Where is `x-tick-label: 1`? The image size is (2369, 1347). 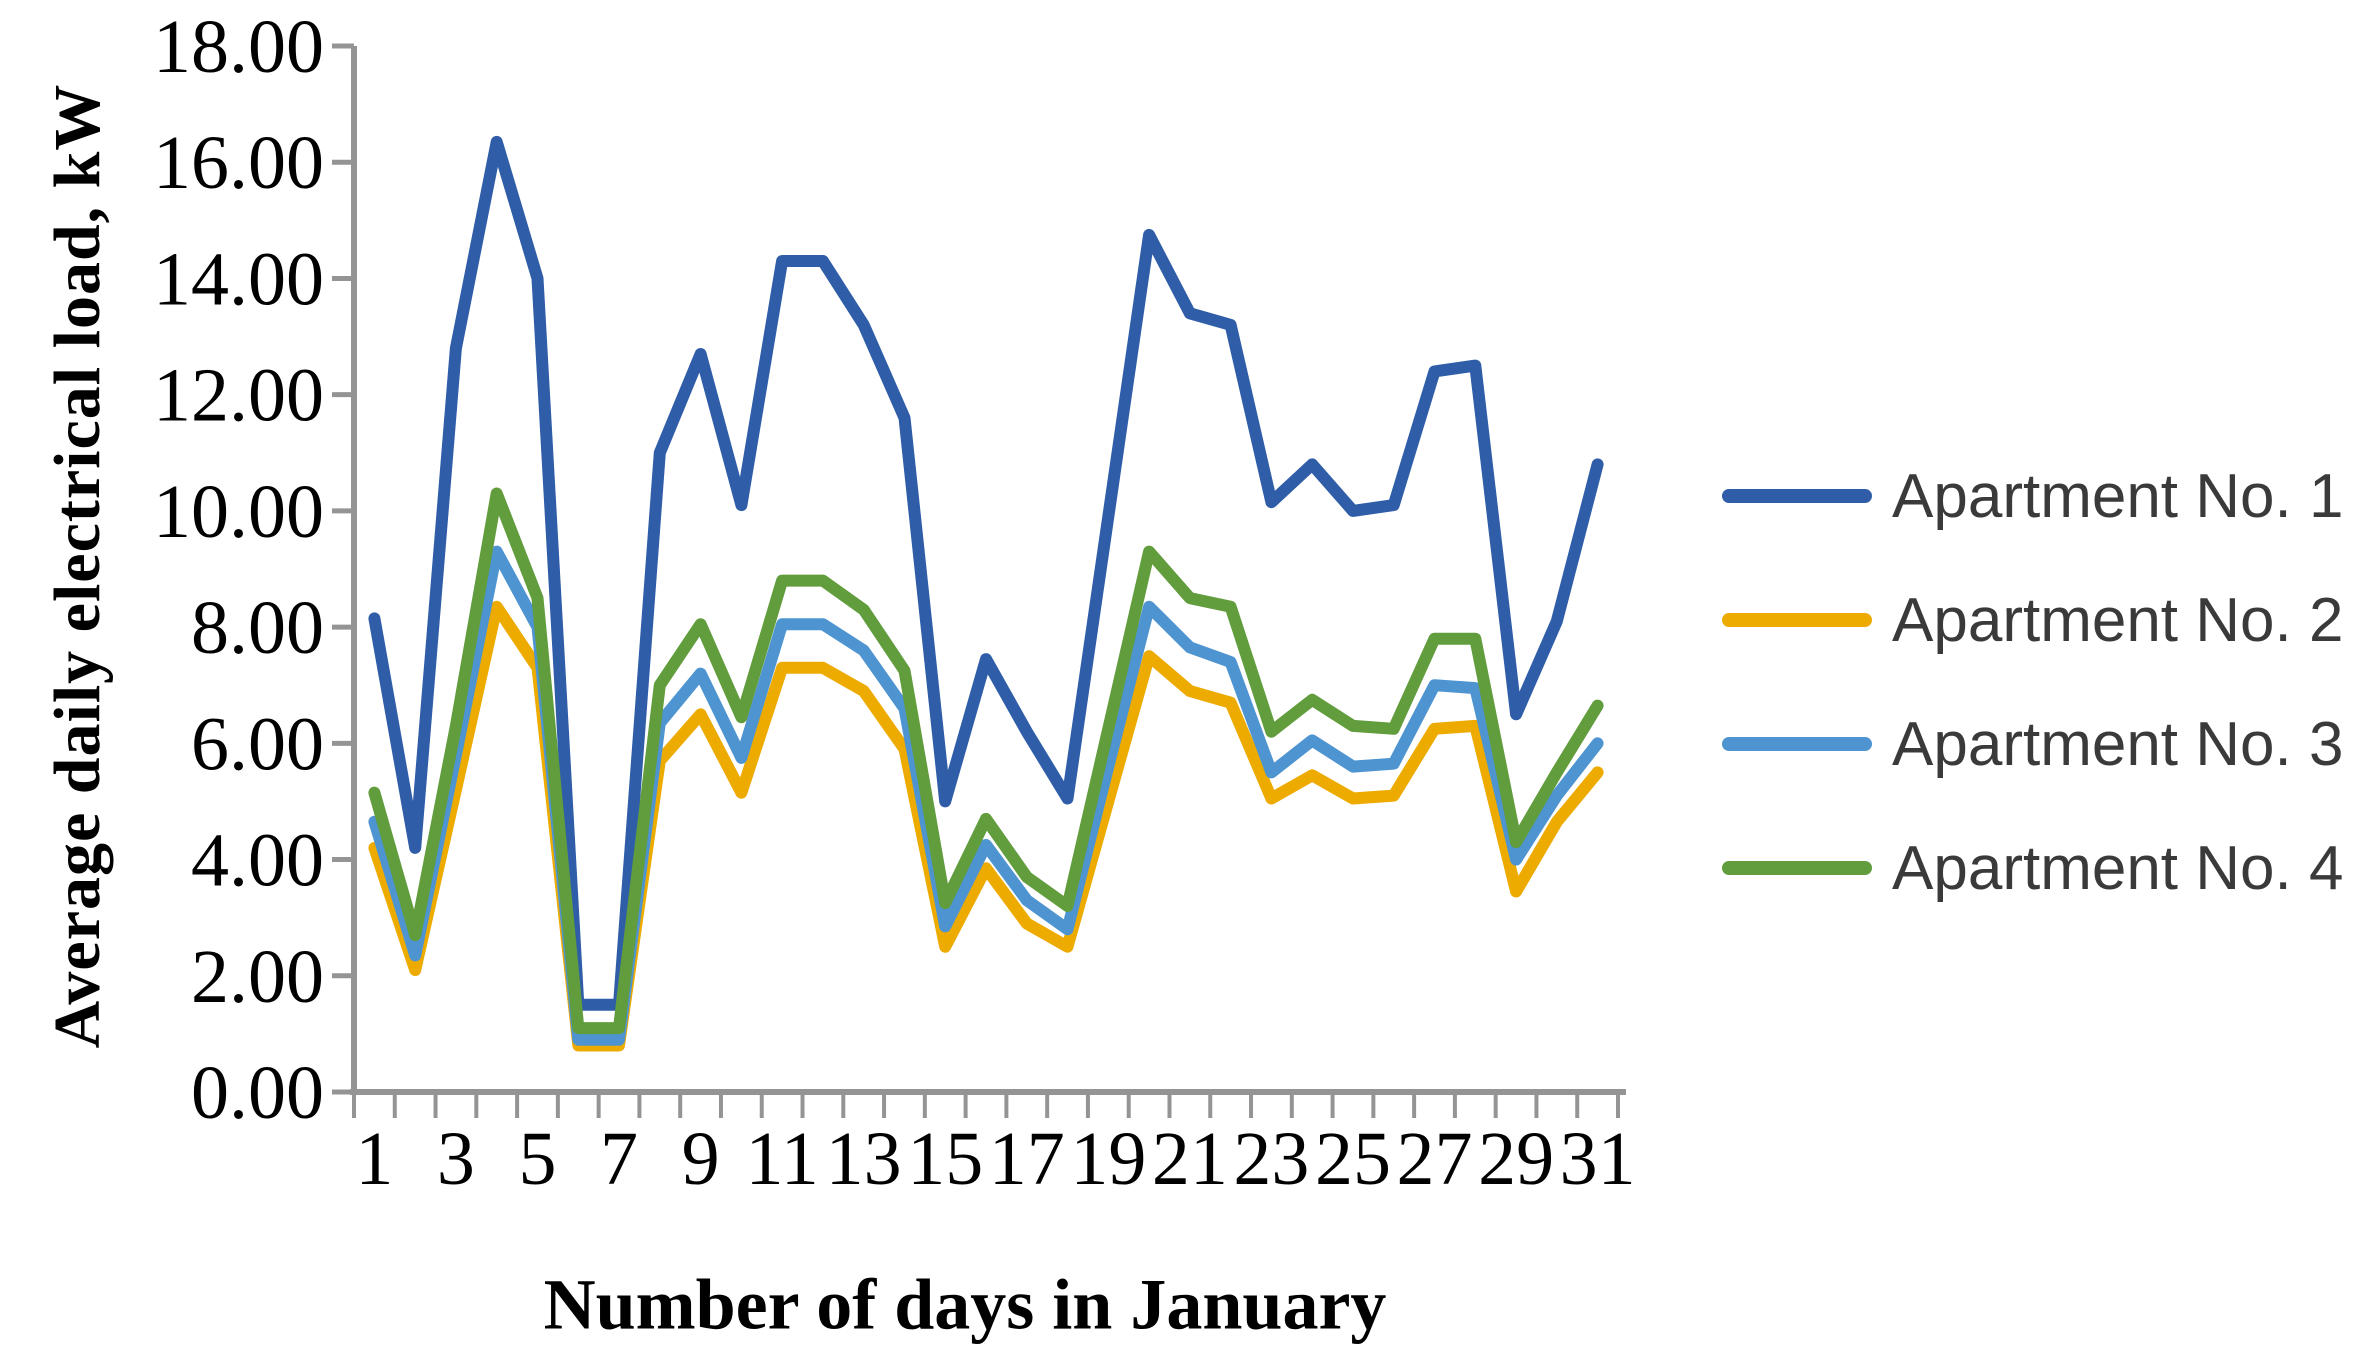 x-tick-label: 1 is located at coordinates (374, 1159).